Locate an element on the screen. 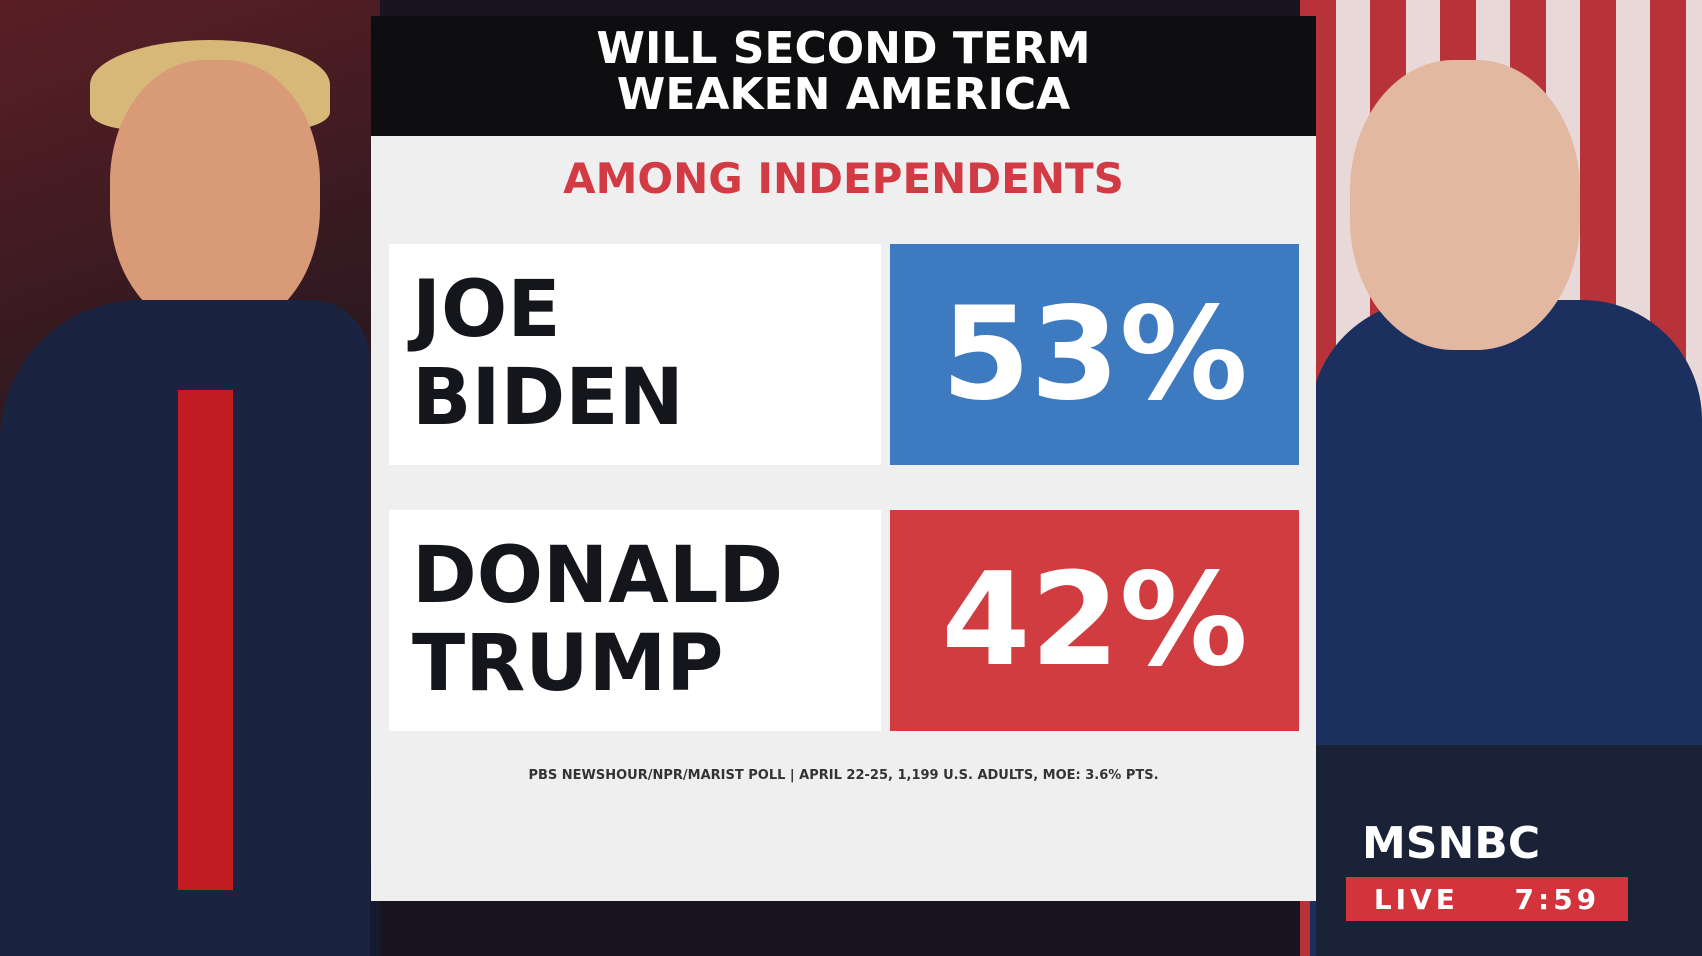 The image size is (1702, 956). name-line: DONALD is located at coordinates (598, 576).